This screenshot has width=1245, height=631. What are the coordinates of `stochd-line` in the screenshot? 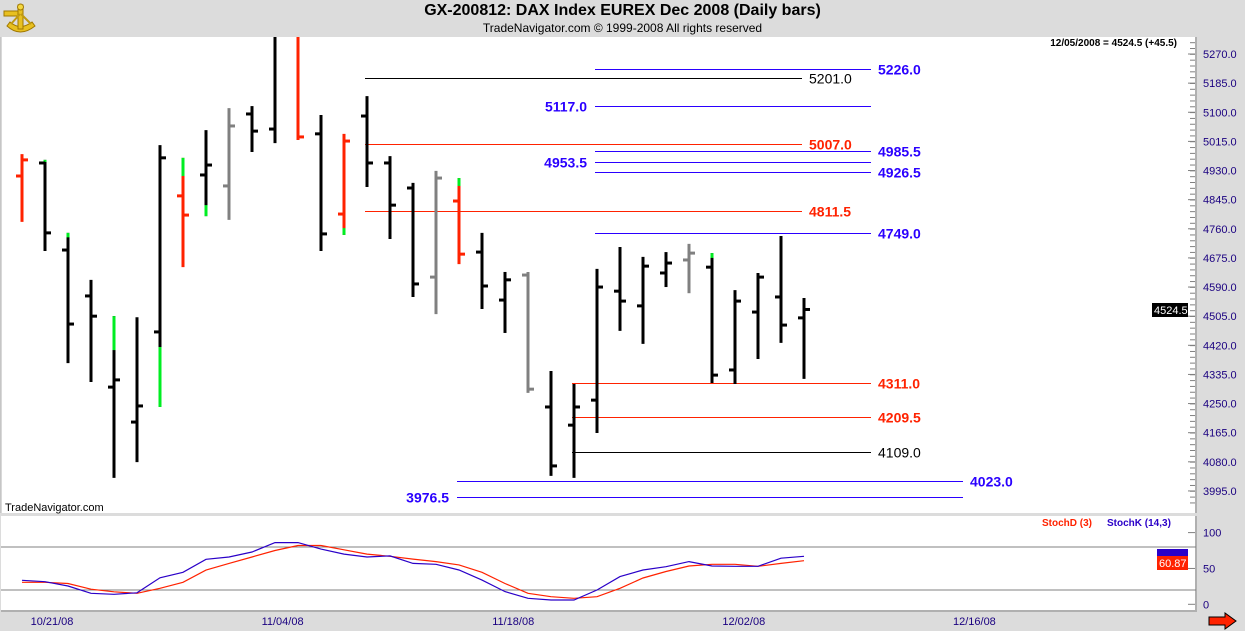 It's located at (413, 571).